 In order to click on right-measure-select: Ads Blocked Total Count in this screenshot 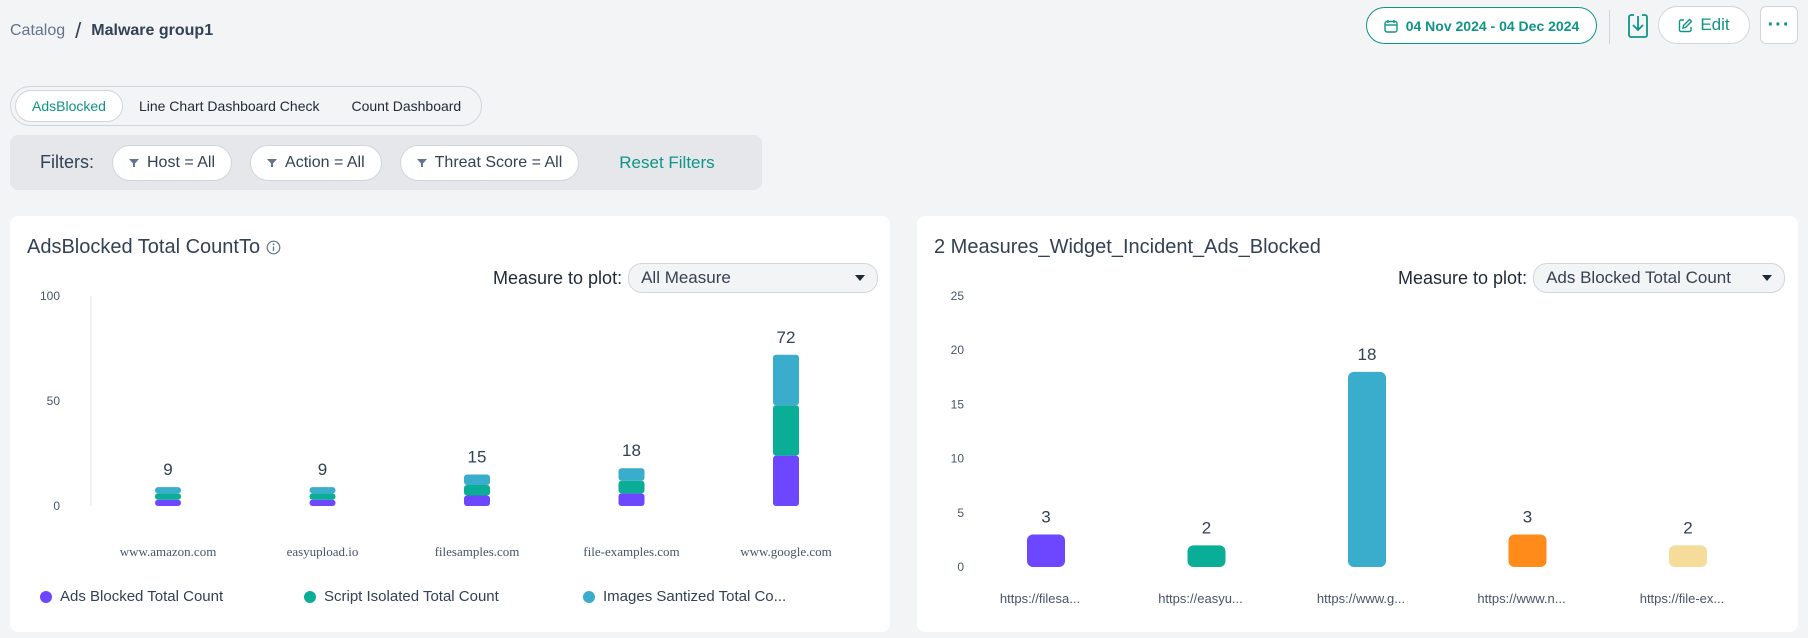, I will do `click(1659, 278)`.